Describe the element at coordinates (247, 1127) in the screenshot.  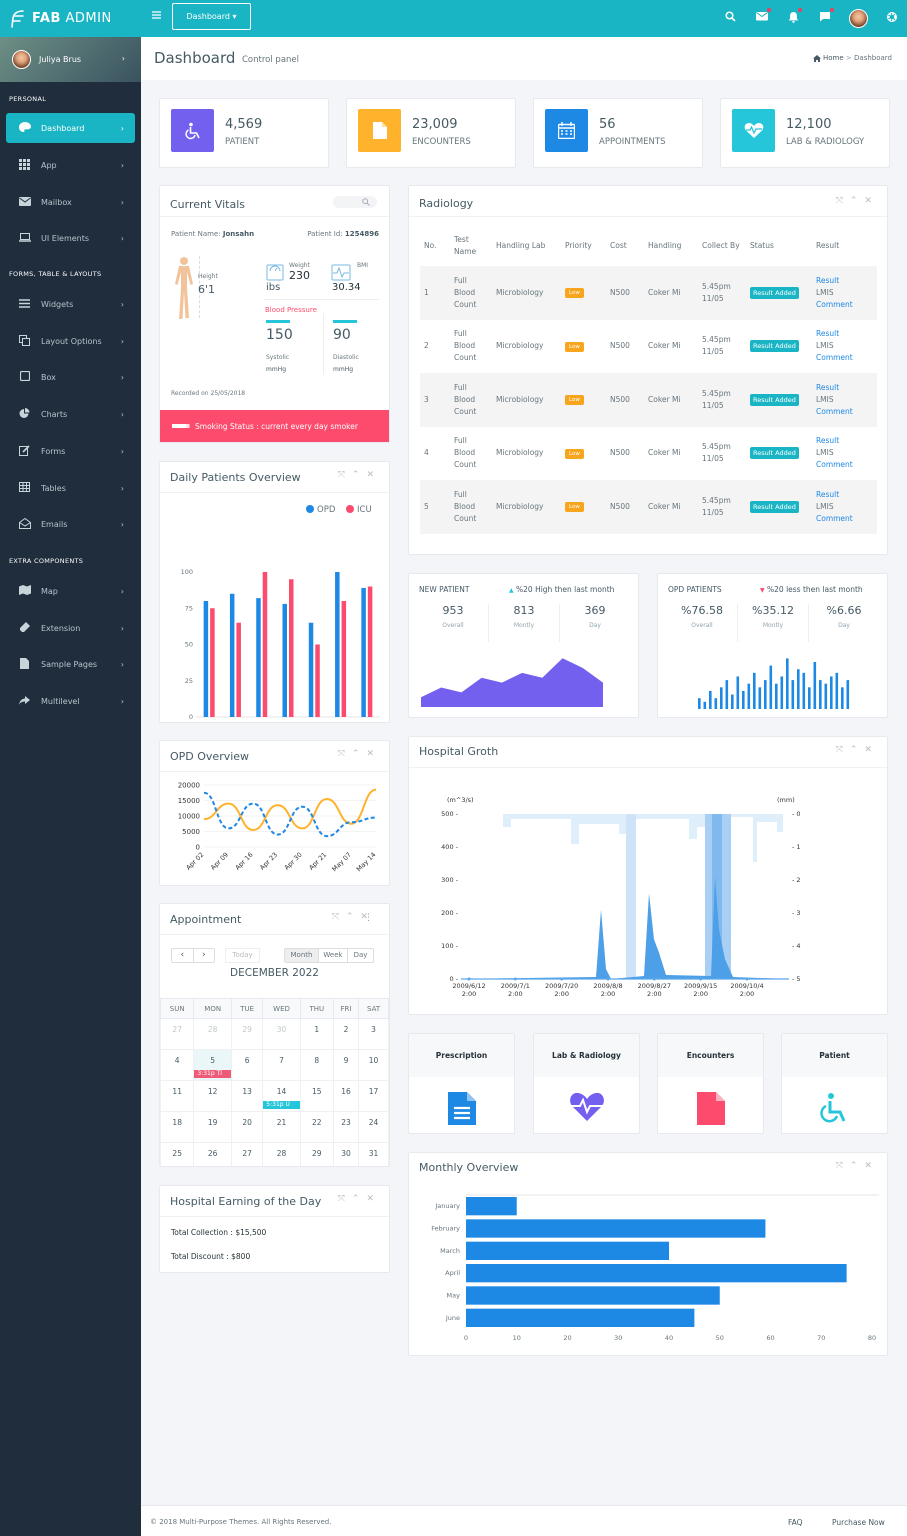
I see `calendar-day: 20` at that location.